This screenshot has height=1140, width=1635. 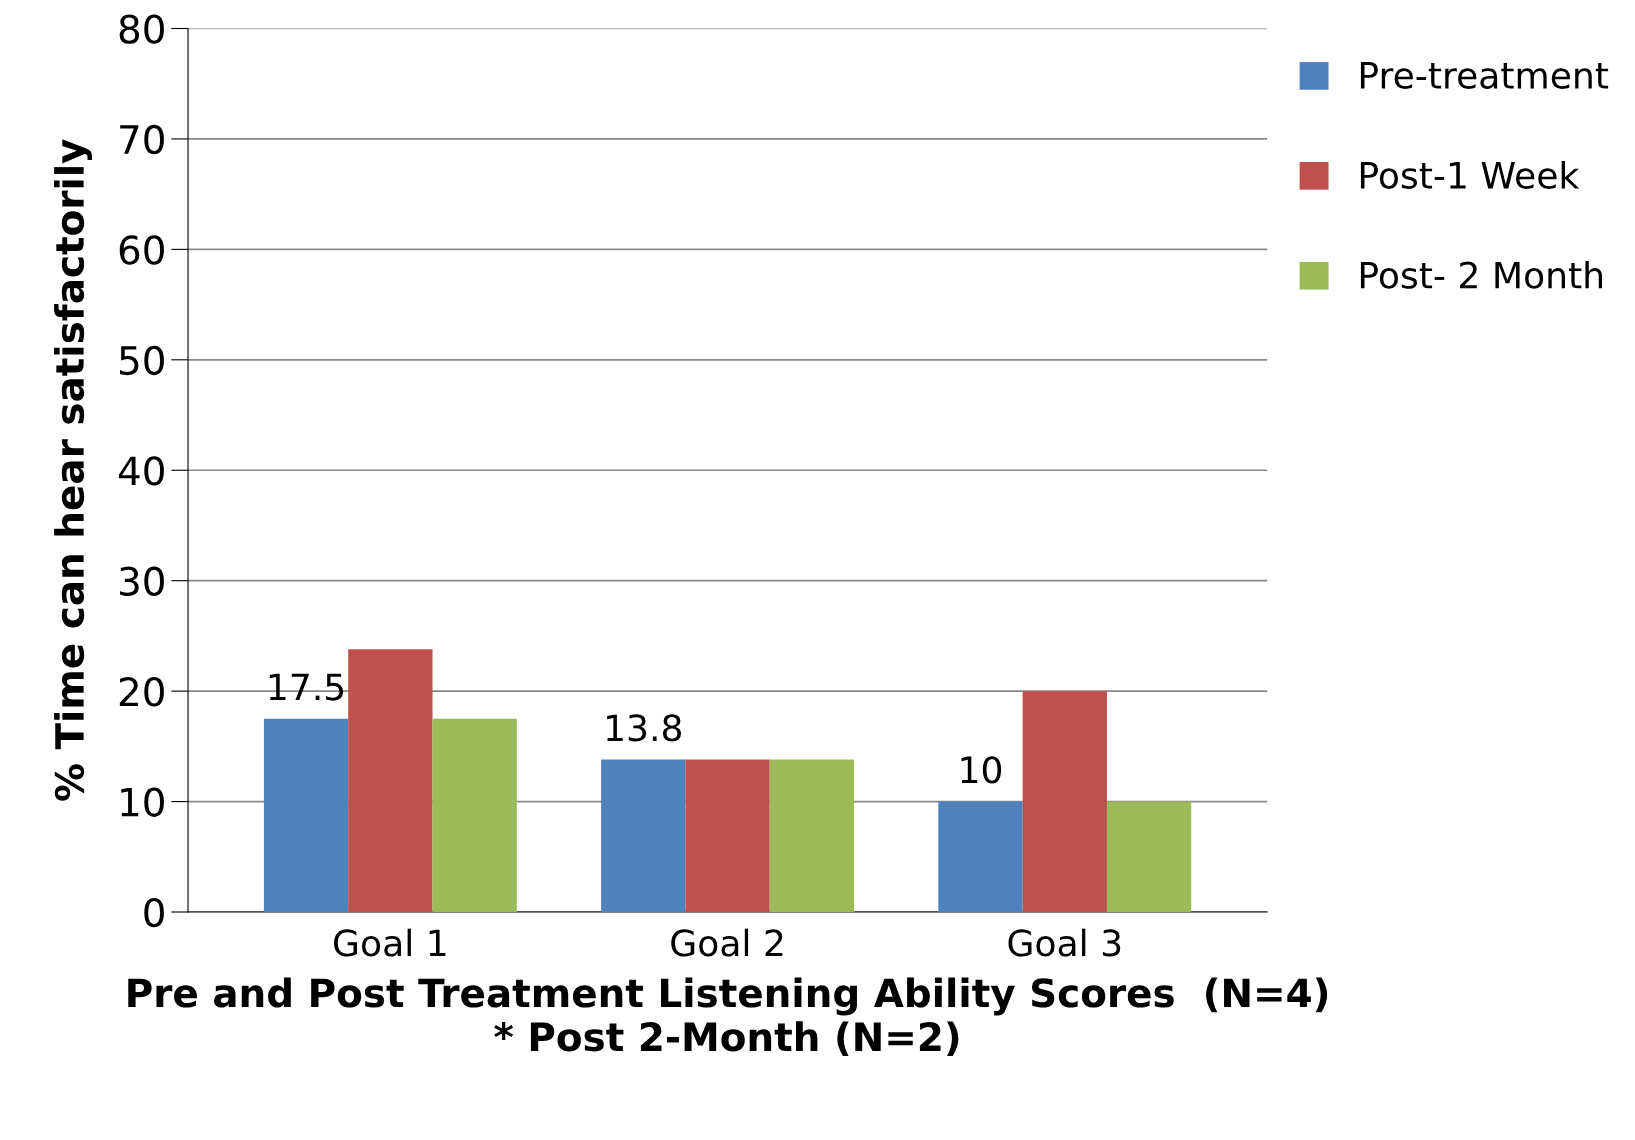 What do you see at coordinates (728, 1017) in the screenshot?
I see `x-axis-title: Pre and Post Treatment Listening Ability Scores (N=4) * Post 2-Month (N=2)` at bounding box center [728, 1017].